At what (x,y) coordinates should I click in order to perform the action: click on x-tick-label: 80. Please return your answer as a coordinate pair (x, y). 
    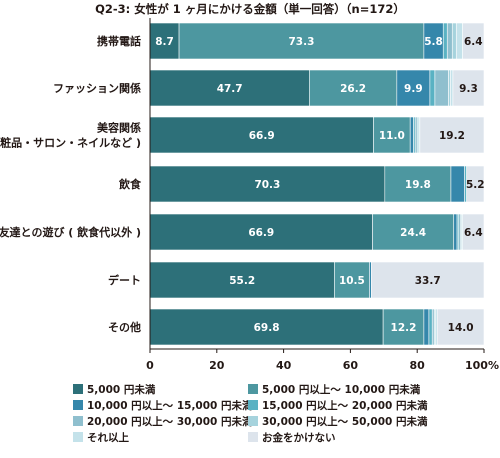
    Looking at the image, I should click on (418, 365).